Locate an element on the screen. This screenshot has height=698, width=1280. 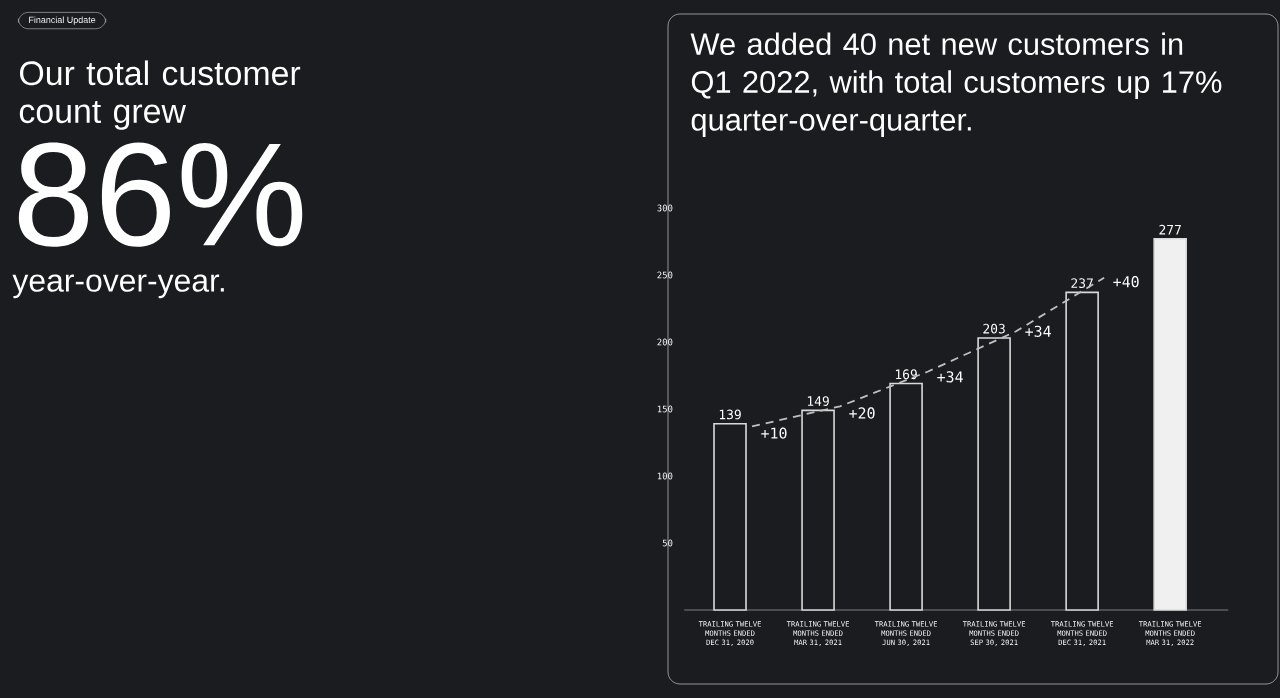
line-series is located at coordinates (928, 352).